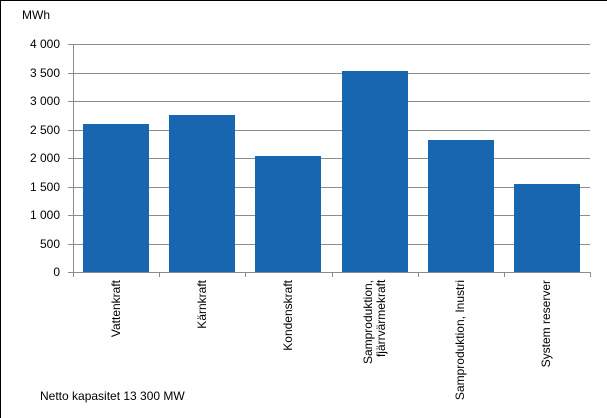 The width and height of the screenshot is (607, 418). What do you see at coordinates (36, 15) in the screenshot?
I see `y-axis-unit-label: MWh` at bounding box center [36, 15].